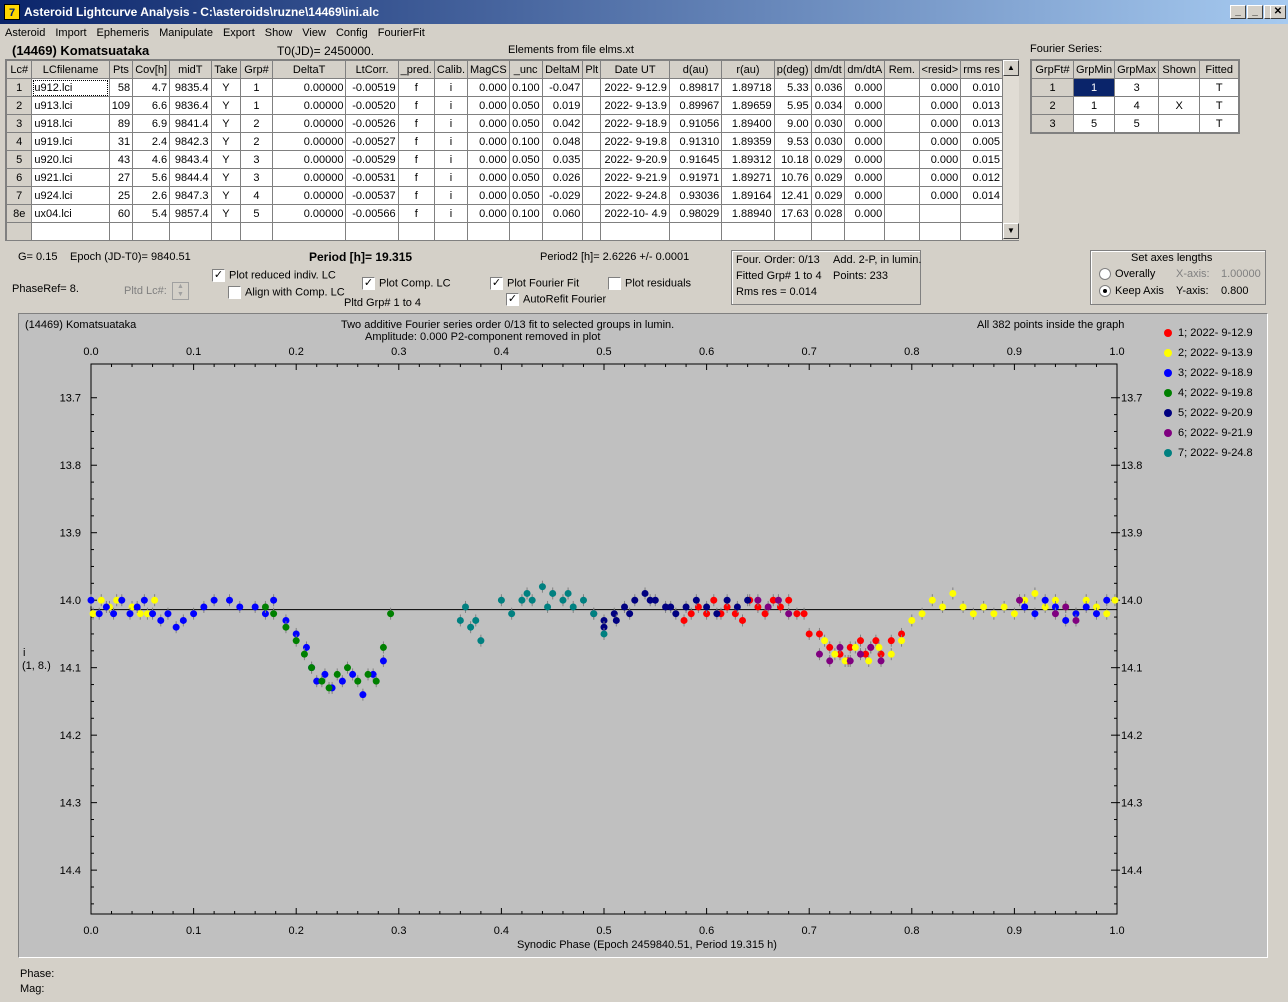  I want to click on column-header: Grp#, so click(256, 69).